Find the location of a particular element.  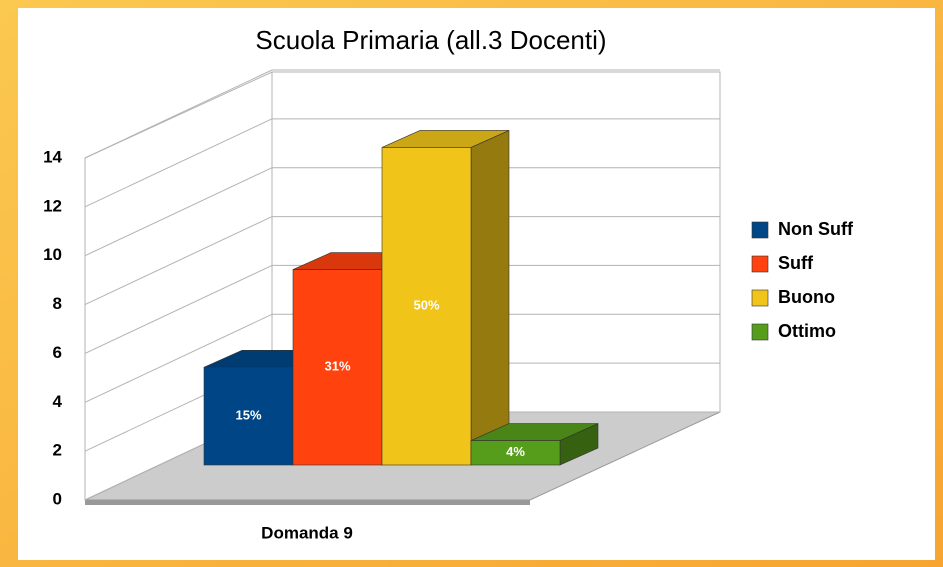

data-label: 15% is located at coordinates (248, 415).